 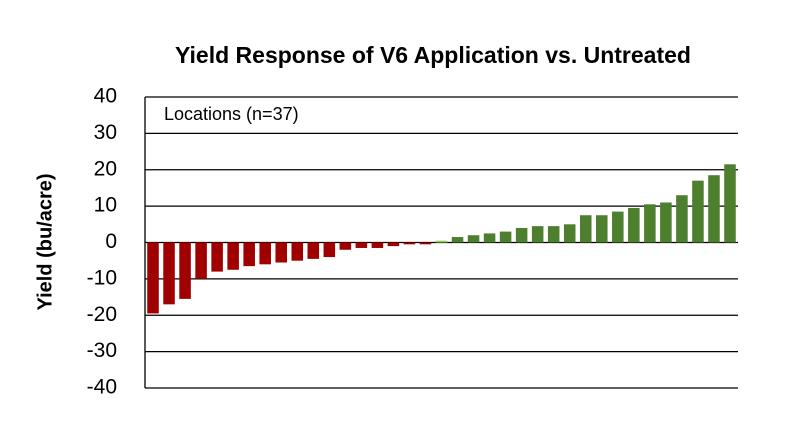 What do you see at coordinates (102, 277) in the screenshot?
I see `y-tick-label: -10` at bounding box center [102, 277].